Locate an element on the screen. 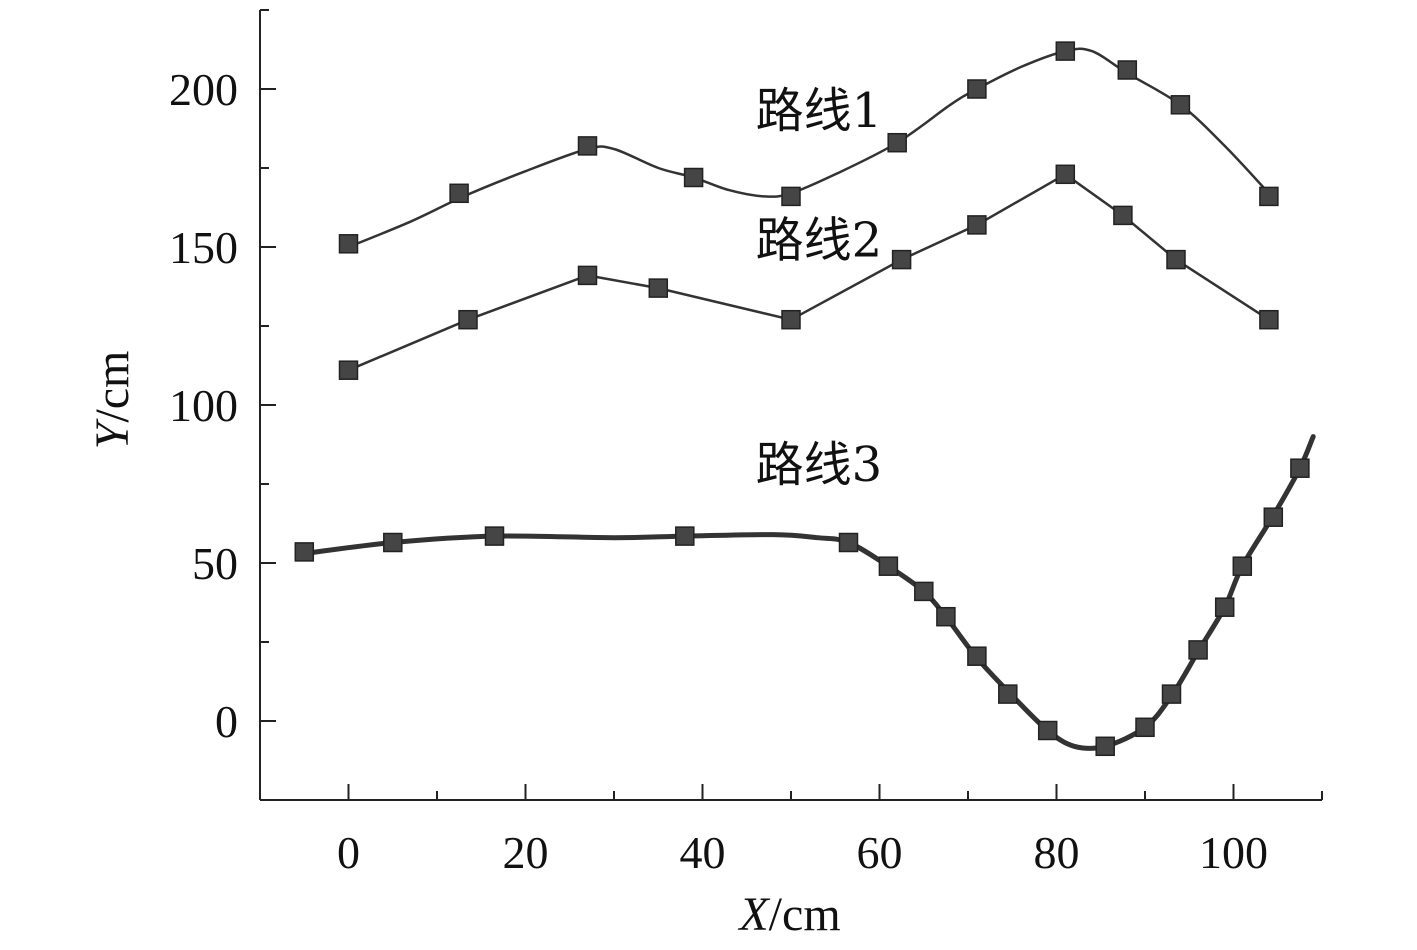  x-tick-label: 60 is located at coordinates (880, 852).